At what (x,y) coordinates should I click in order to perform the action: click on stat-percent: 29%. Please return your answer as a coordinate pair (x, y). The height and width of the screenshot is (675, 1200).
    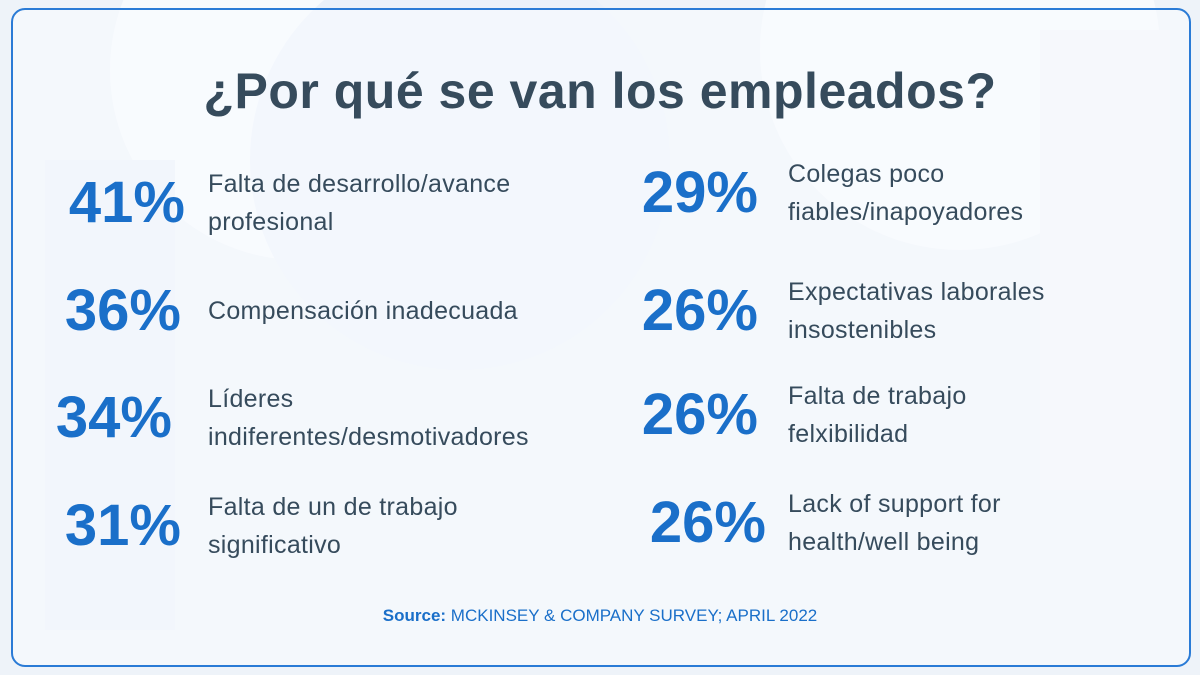
    Looking at the image, I should click on (699, 192).